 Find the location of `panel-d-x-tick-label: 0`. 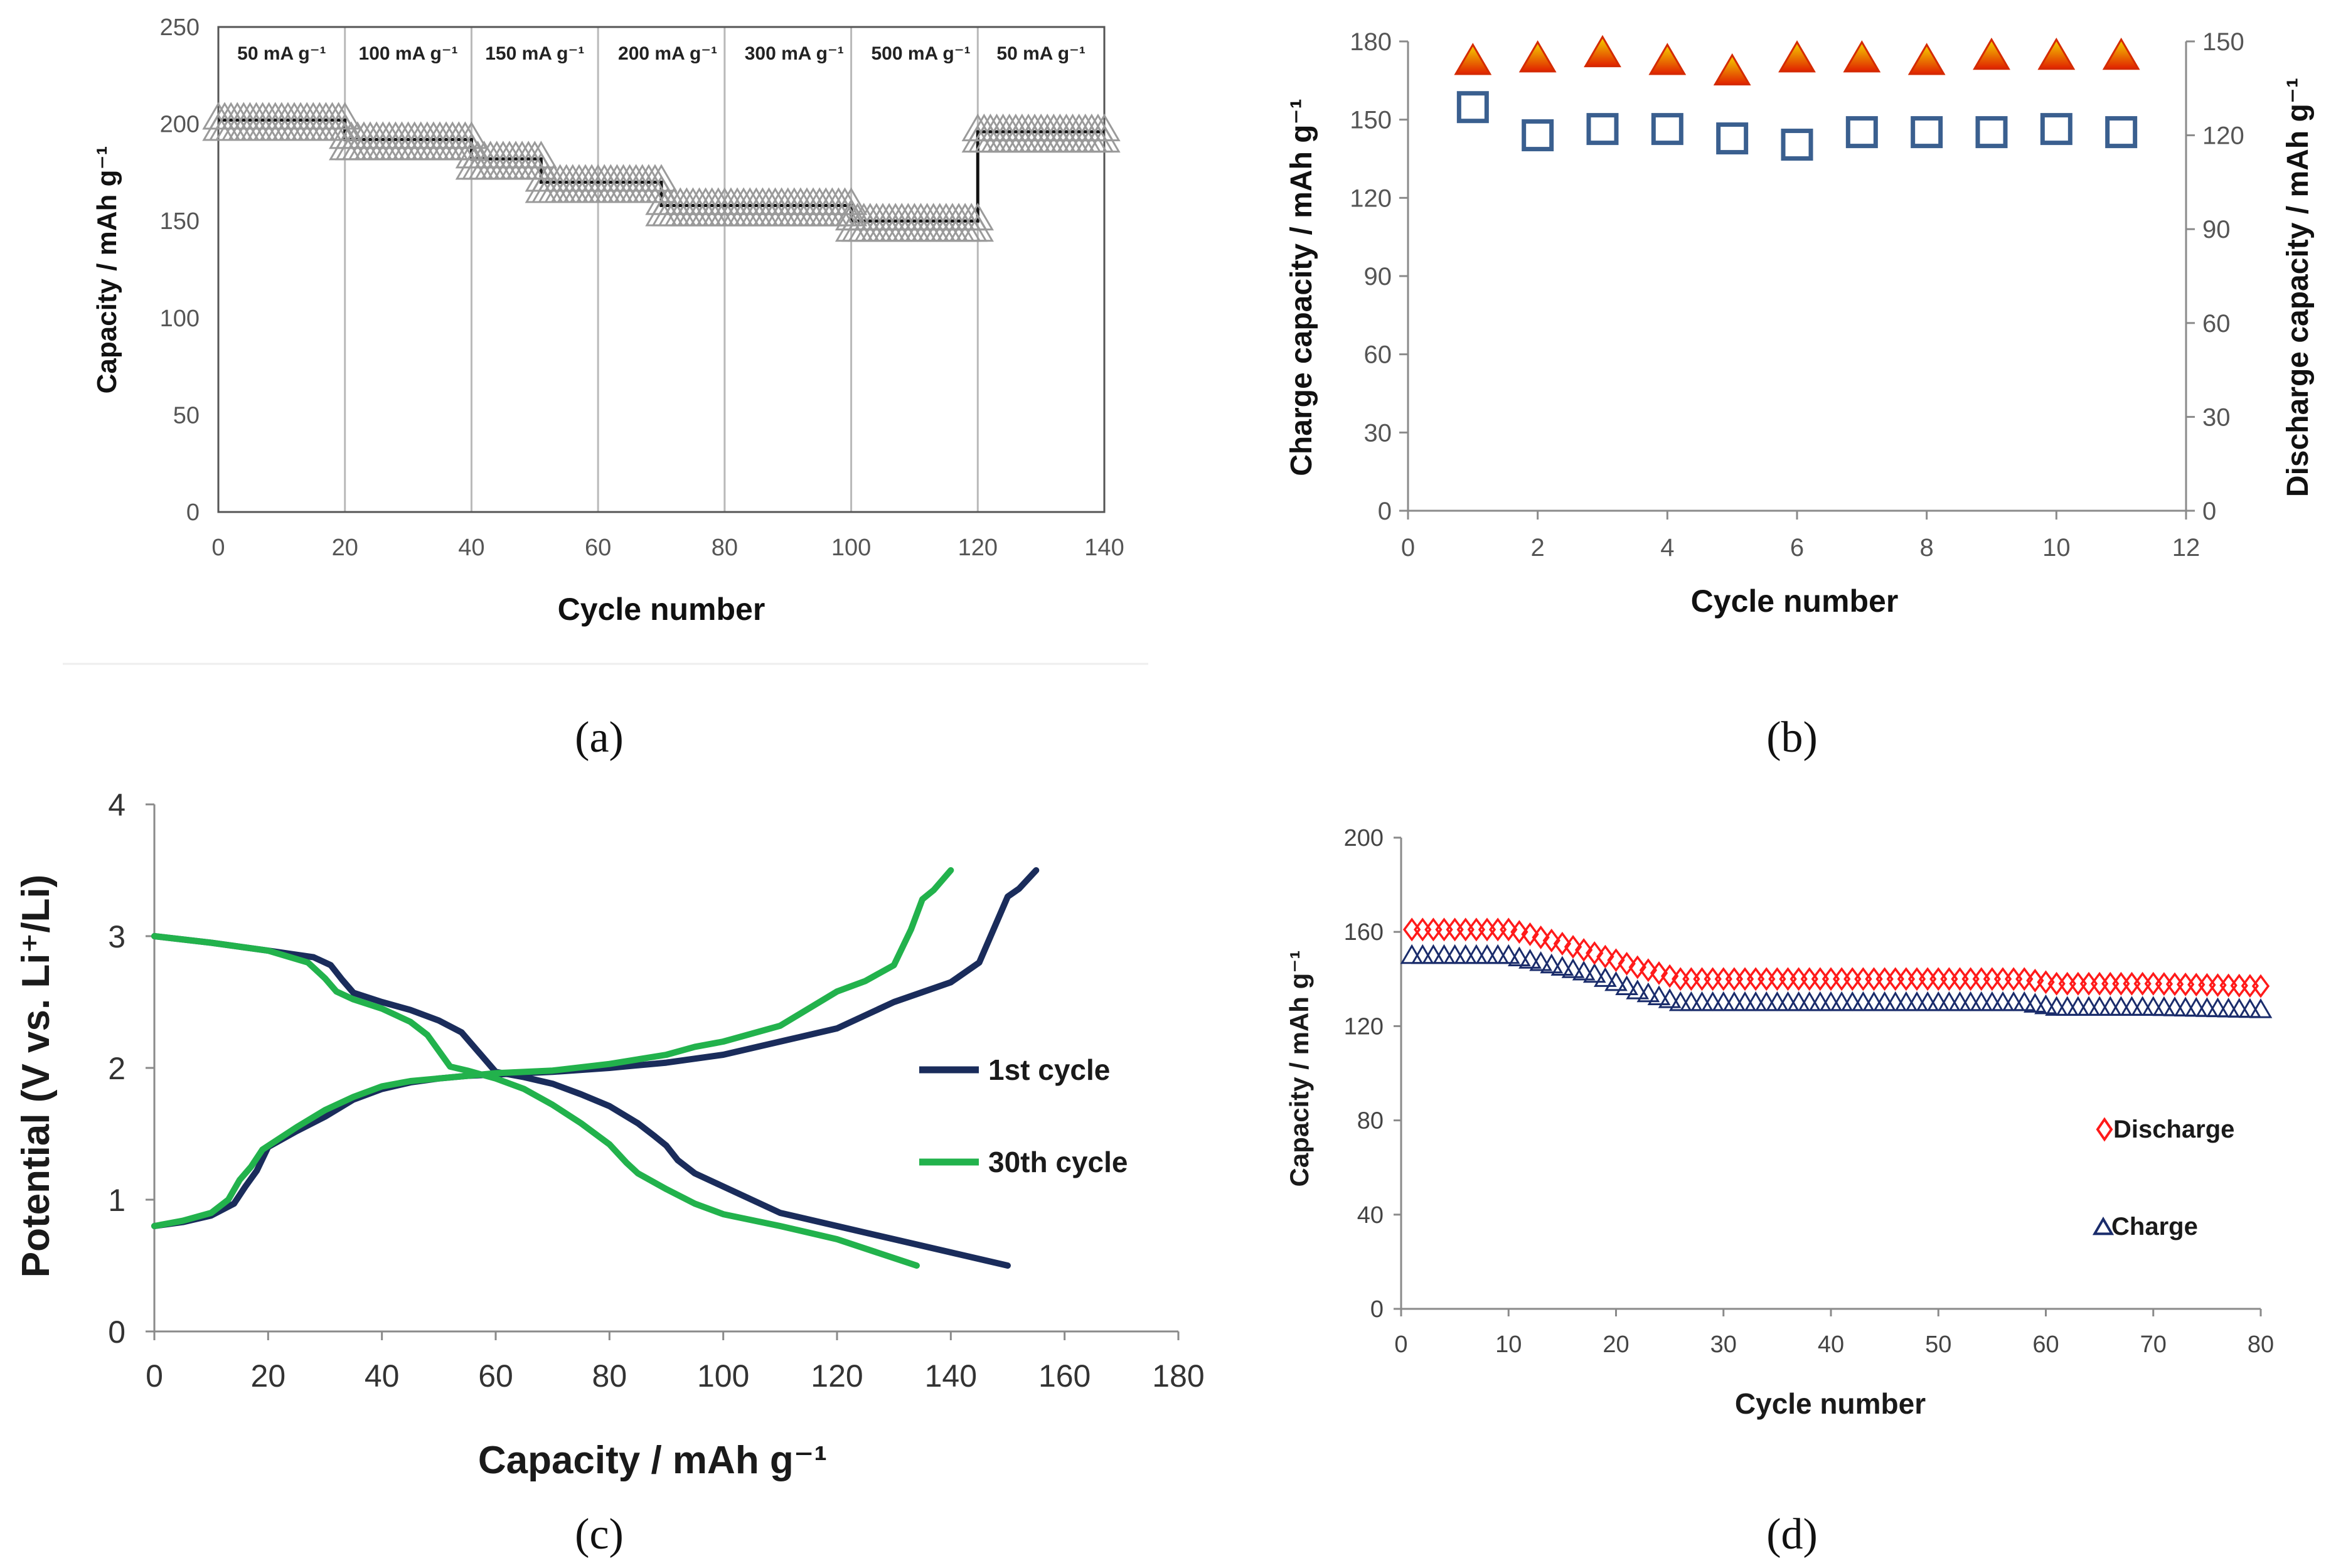

panel-d-x-tick-label: 0 is located at coordinates (1400, 1344).